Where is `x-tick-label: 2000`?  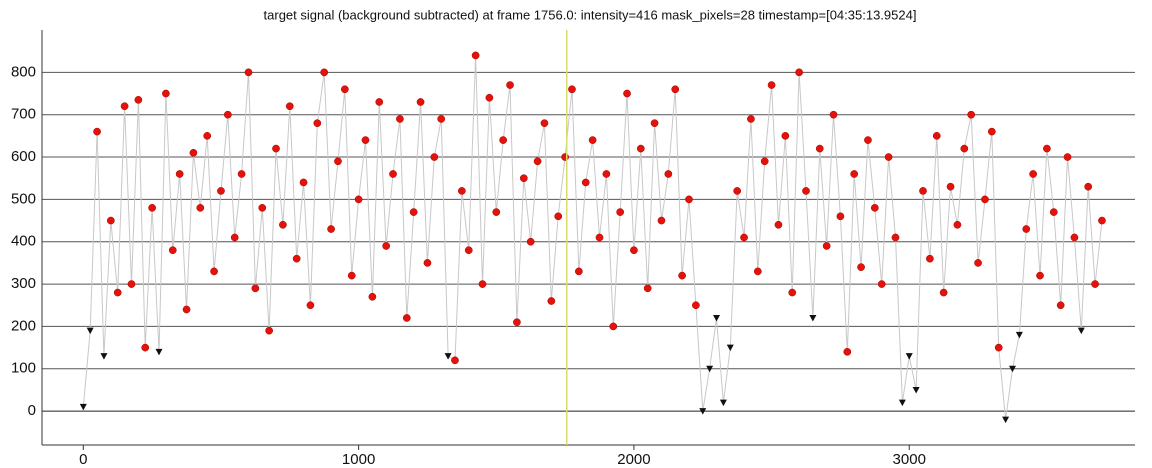
x-tick-label: 2000 is located at coordinates (633, 459).